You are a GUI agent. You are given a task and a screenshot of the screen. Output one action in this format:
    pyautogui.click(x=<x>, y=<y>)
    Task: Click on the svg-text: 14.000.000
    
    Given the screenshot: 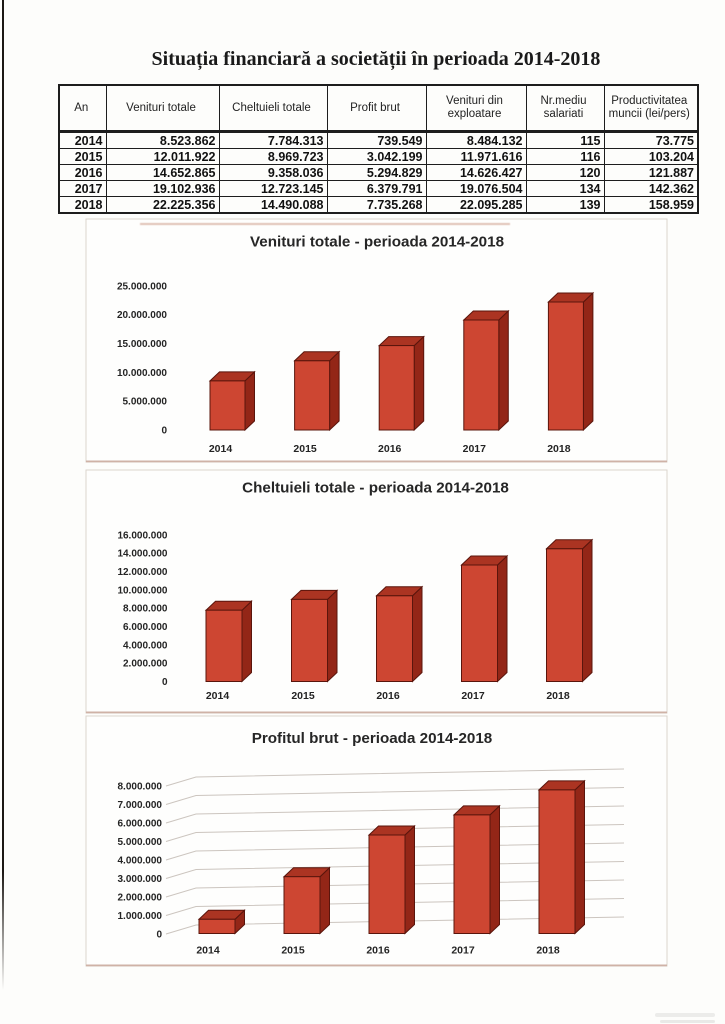 What is the action you would take?
    pyautogui.click(x=142, y=554)
    